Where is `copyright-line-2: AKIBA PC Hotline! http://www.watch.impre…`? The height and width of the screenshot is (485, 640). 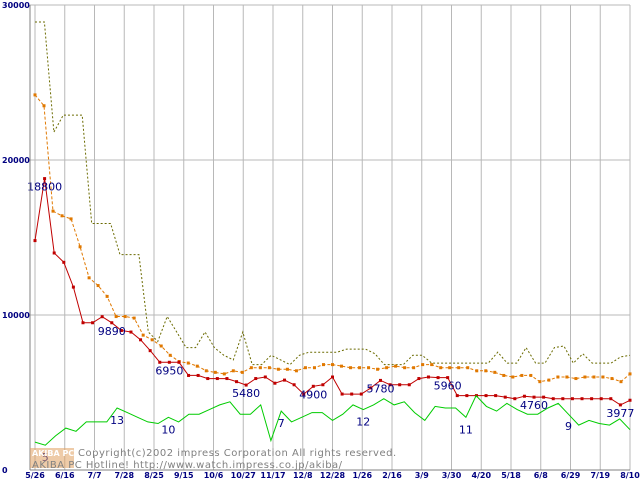
copyright-line-2: AKIBA PC Hotline! http://www.watch.impre… is located at coordinates (187, 465).